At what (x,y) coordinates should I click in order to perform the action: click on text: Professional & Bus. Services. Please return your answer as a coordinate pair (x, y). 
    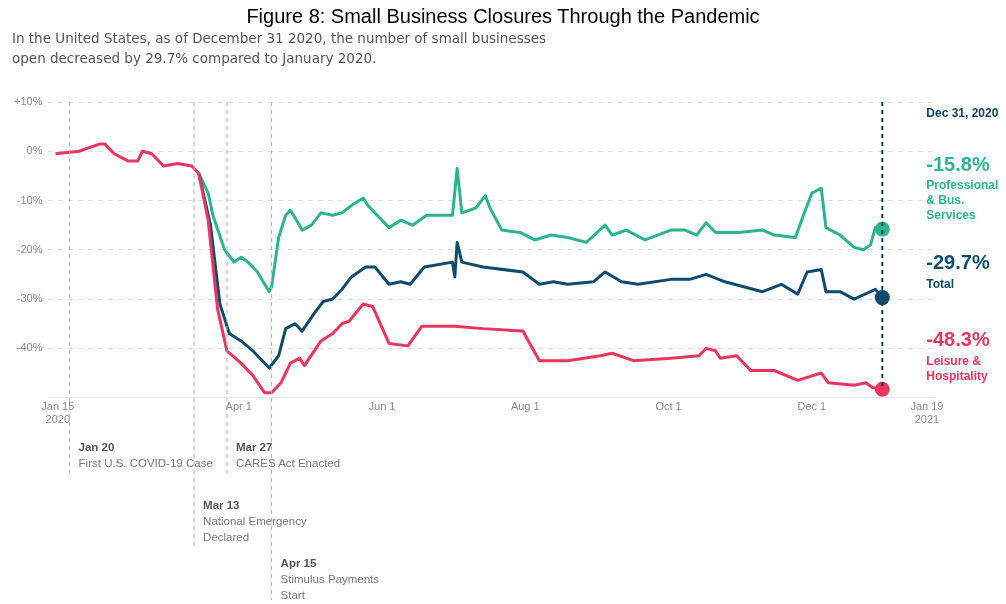
    Looking at the image, I should click on (962, 200).